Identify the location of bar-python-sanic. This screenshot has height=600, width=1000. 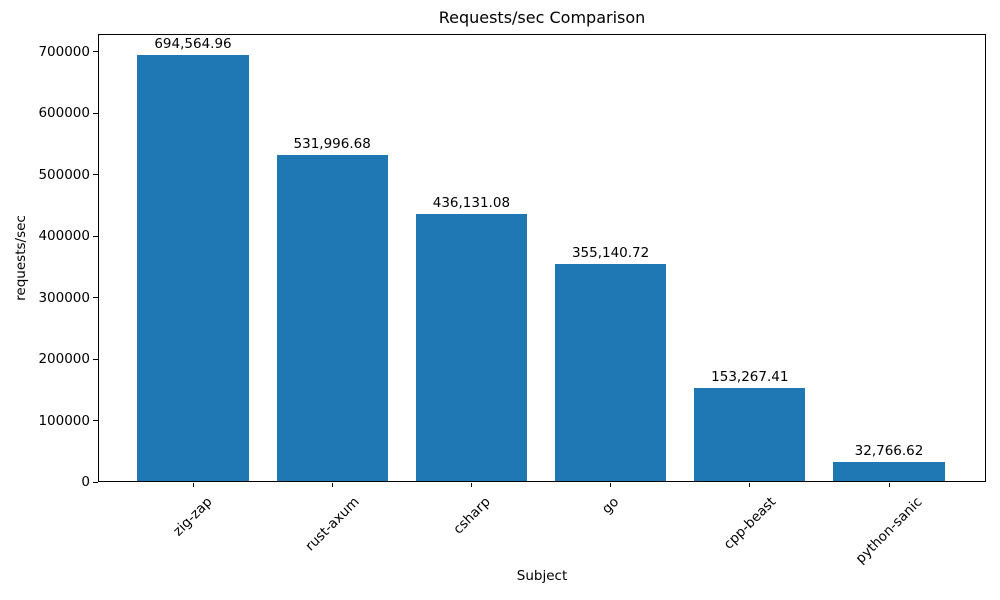
(889, 471).